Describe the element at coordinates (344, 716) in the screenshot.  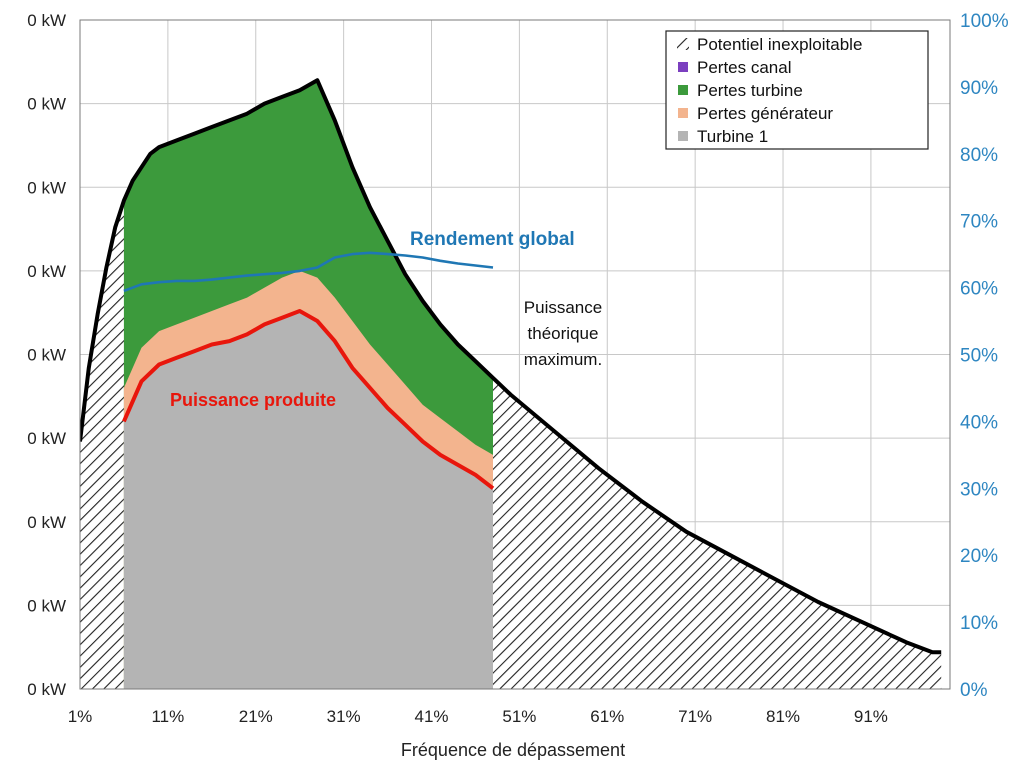
I see `x-tick-label: 31%` at that location.